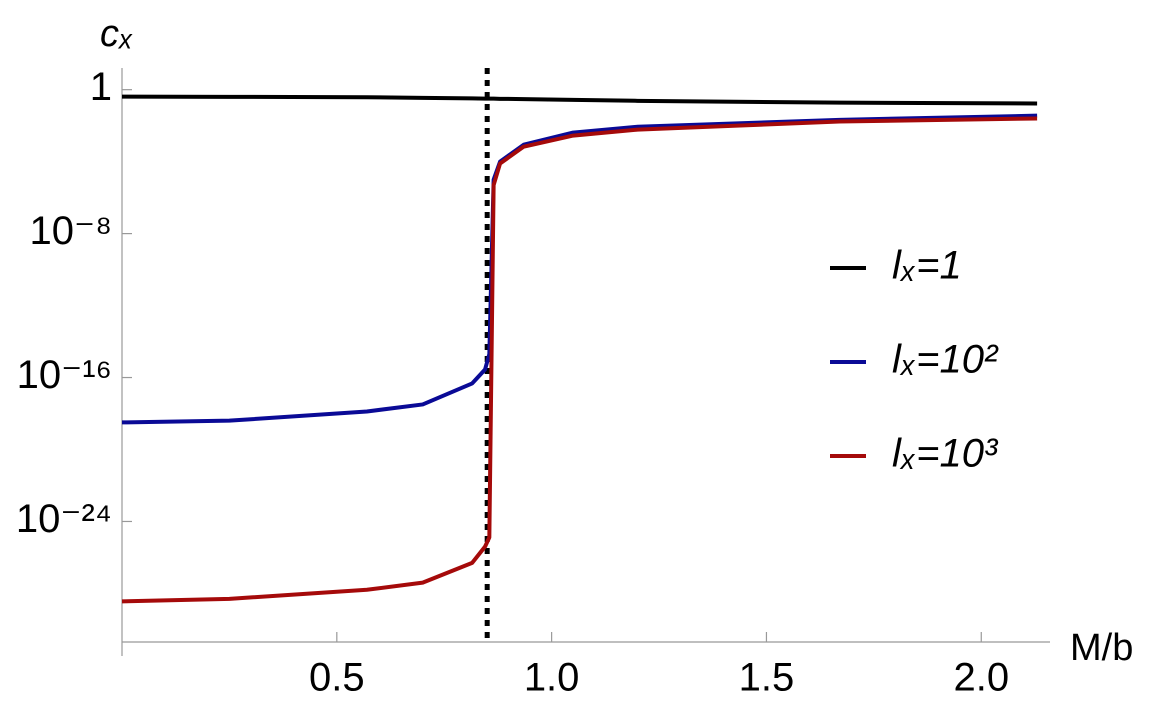 Image resolution: width=1152 pixels, height=706 pixels. I want to click on series-line, so click(579, 100).